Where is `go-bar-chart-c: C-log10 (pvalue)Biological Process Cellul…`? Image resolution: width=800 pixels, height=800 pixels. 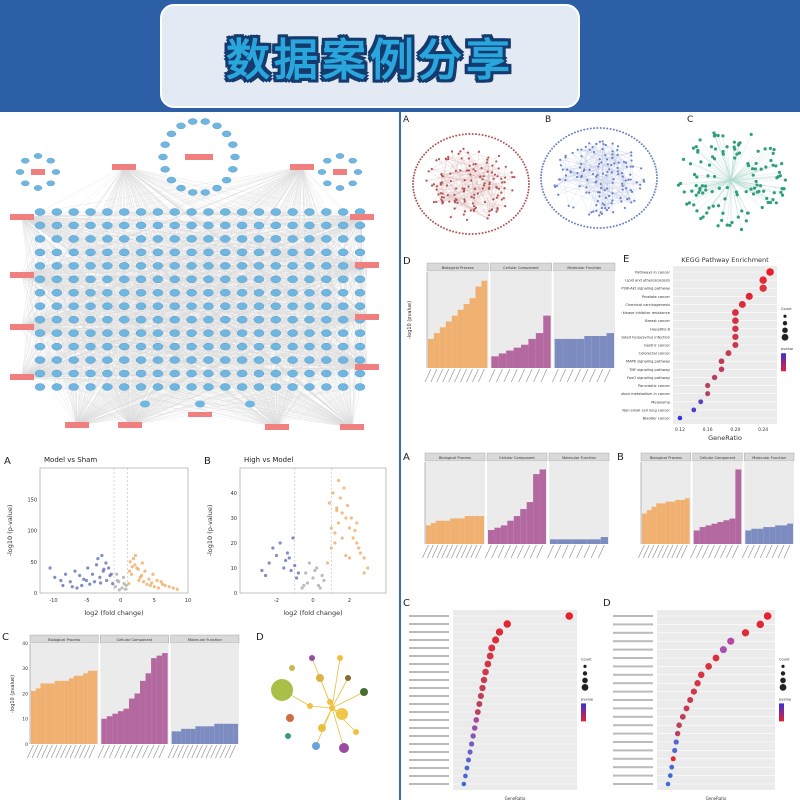 go-bar-chart-c: C-log10 (pvalue)Biological Process Cellul… is located at coordinates (121, 695).